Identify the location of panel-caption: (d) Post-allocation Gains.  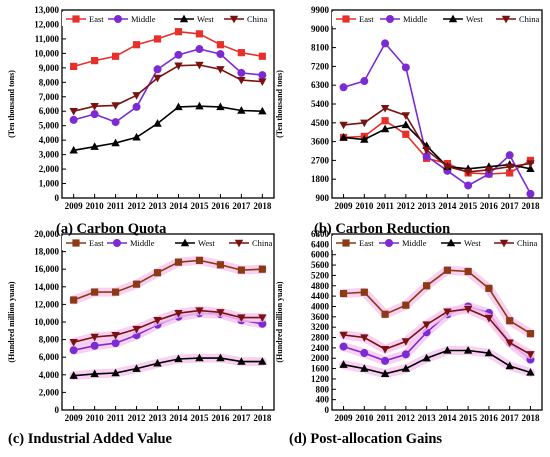
(365, 439).